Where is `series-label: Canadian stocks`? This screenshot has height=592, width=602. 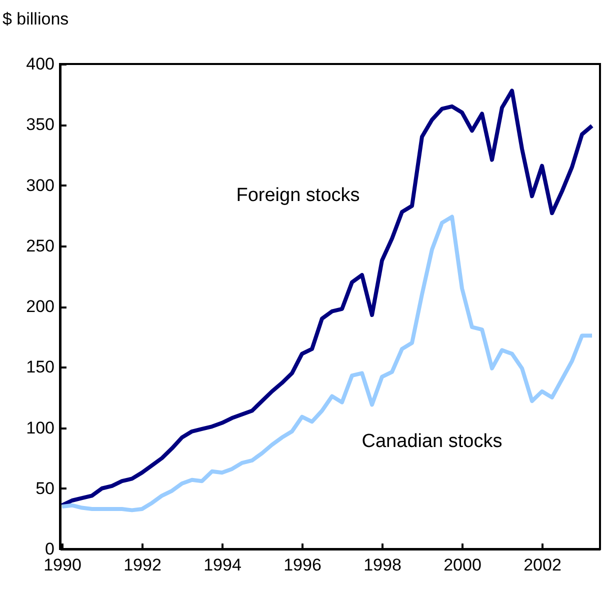 series-label: Canadian stocks is located at coordinates (432, 441).